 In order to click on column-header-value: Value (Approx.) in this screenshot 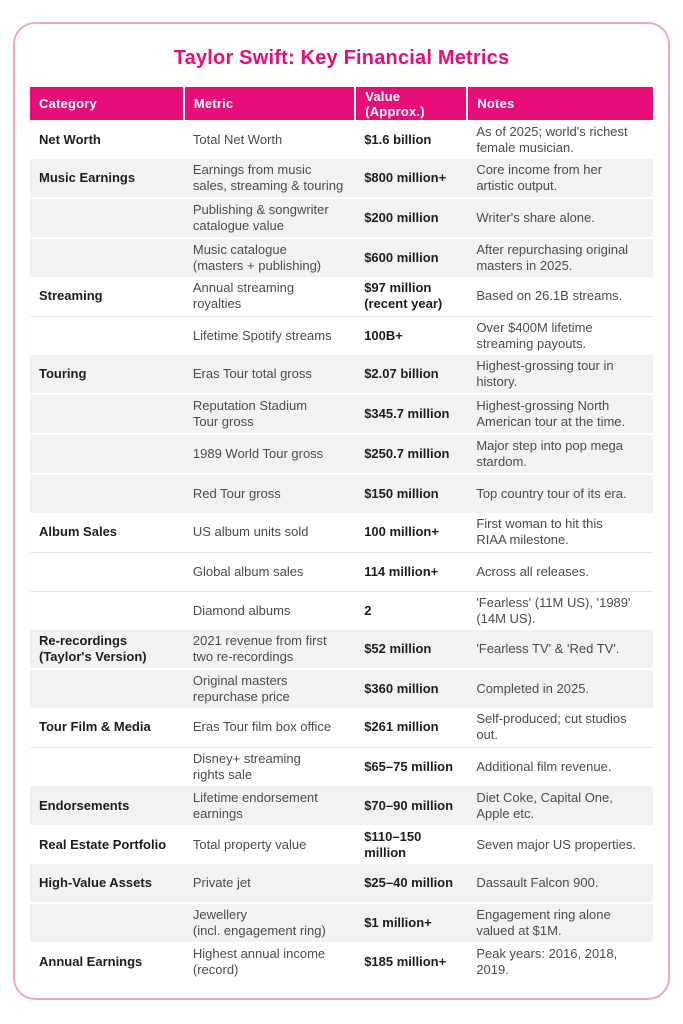, I will do `click(412, 103)`.